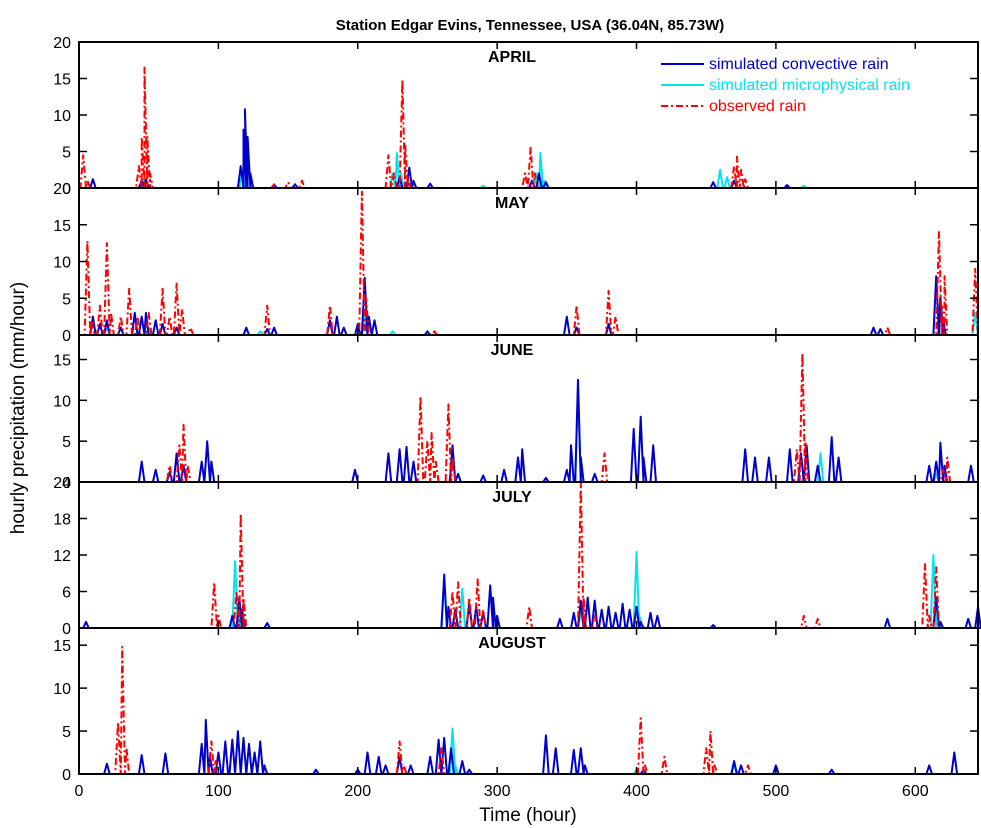 The width and height of the screenshot is (981, 828). Describe the element at coordinates (62, 556) in the screenshot. I see `y-tick-label-july-12: 12` at that location.